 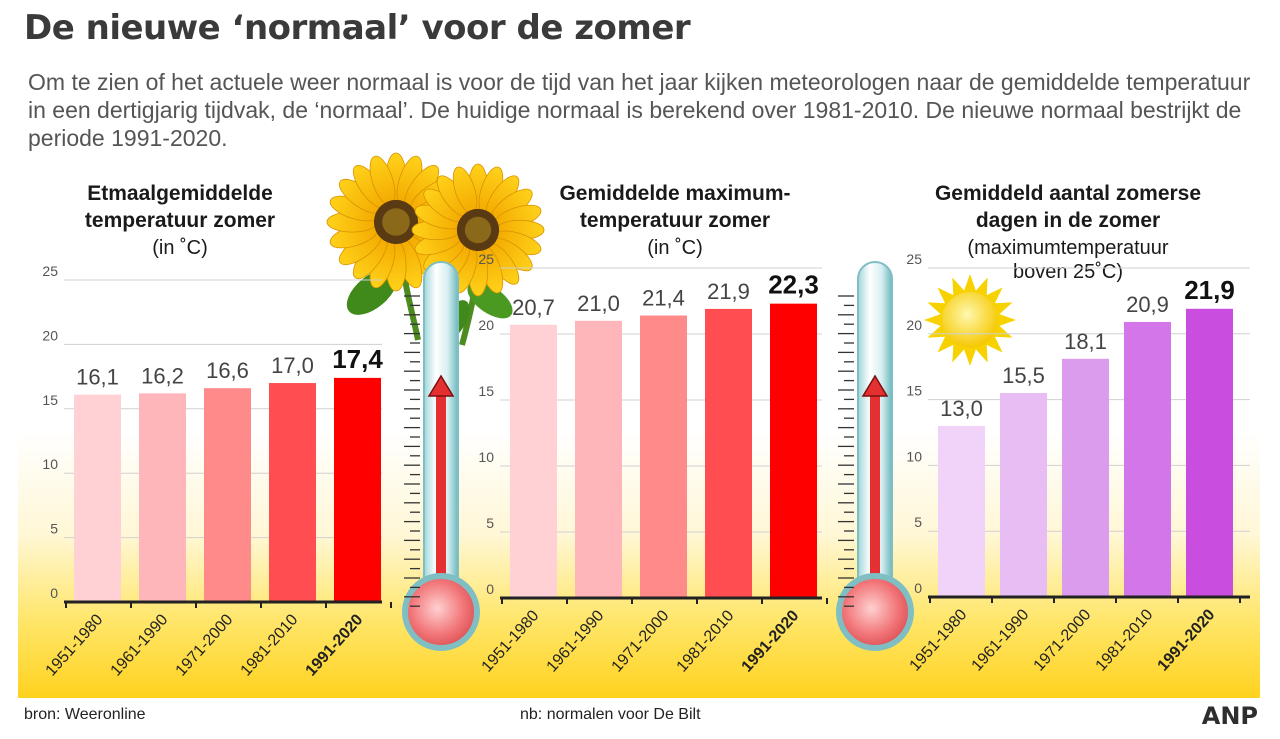 What do you see at coordinates (610, 714) in the screenshot?
I see `note-text: nb: normalen voor De Bilt` at bounding box center [610, 714].